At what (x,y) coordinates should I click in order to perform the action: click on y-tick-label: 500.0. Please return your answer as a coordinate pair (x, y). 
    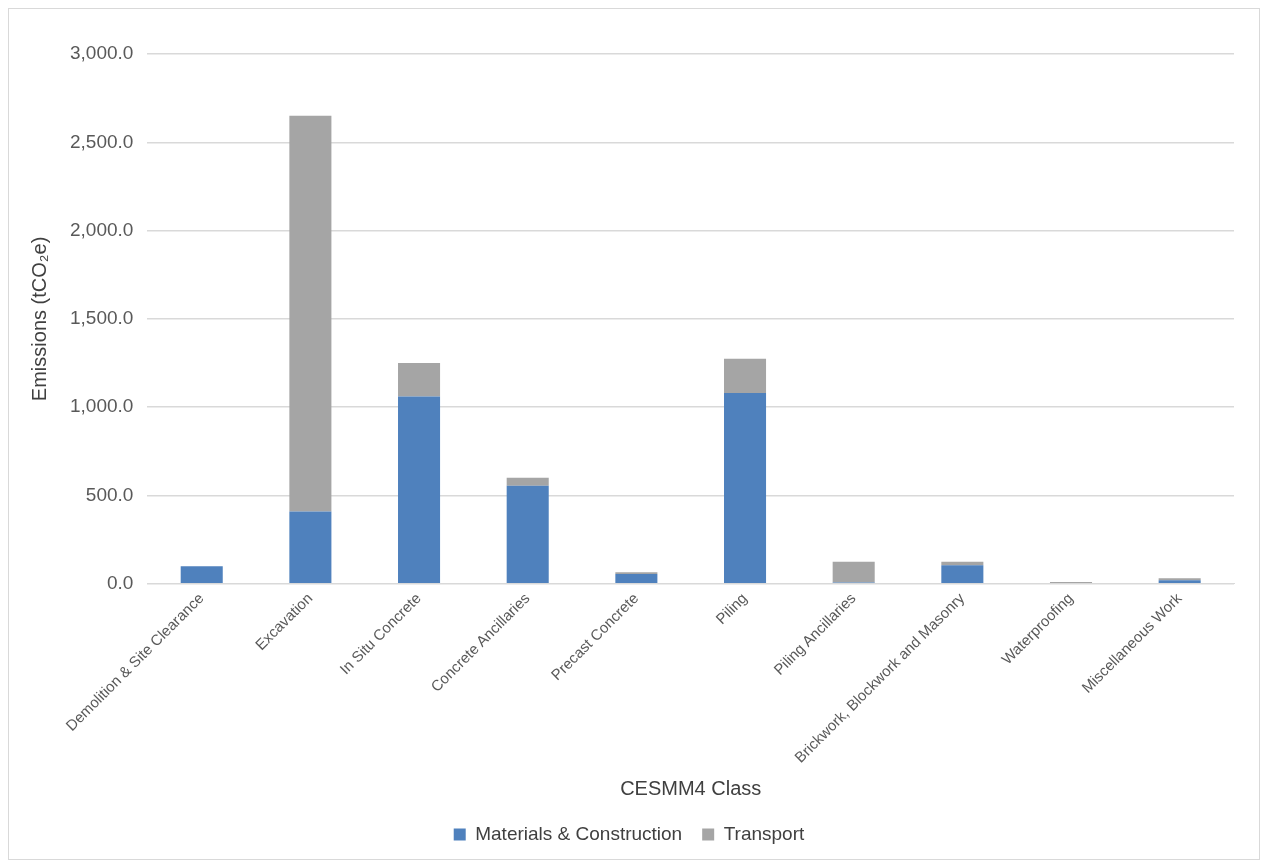
    Looking at the image, I should click on (109, 494).